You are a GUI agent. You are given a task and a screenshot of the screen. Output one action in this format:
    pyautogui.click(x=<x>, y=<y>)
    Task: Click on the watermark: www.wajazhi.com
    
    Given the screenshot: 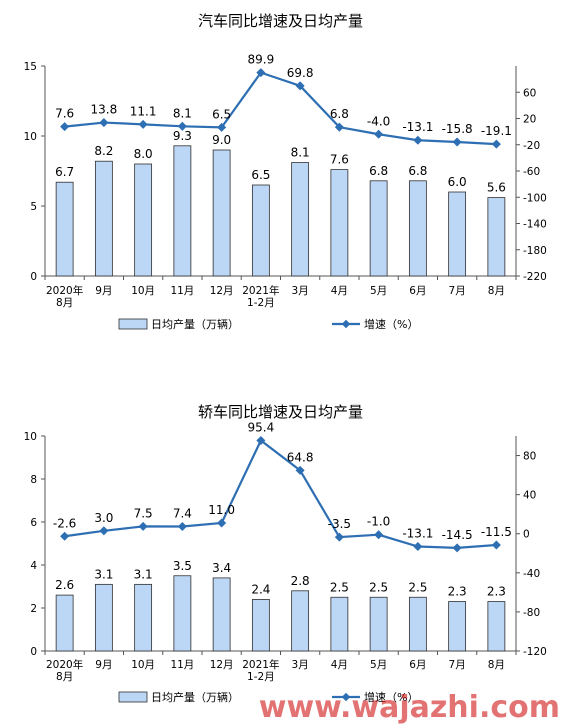 What is the action you would take?
    pyautogui.click(x=409, y=707)
    